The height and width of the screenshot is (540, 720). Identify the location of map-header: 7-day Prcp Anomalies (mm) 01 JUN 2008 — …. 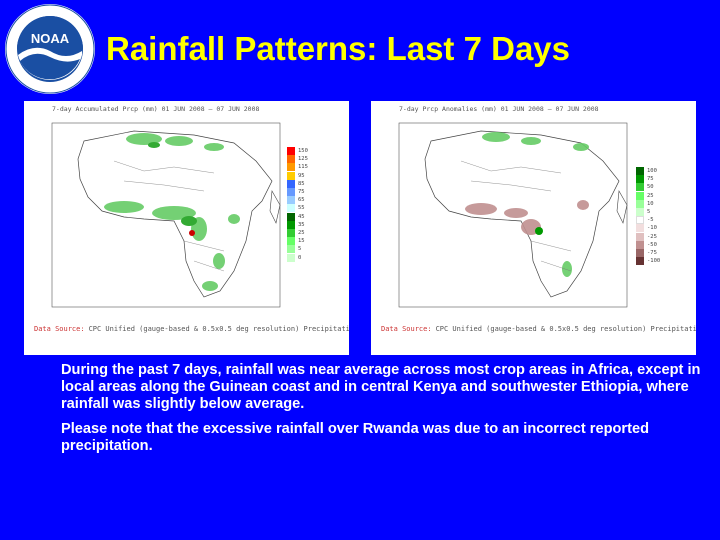
(499, 109).